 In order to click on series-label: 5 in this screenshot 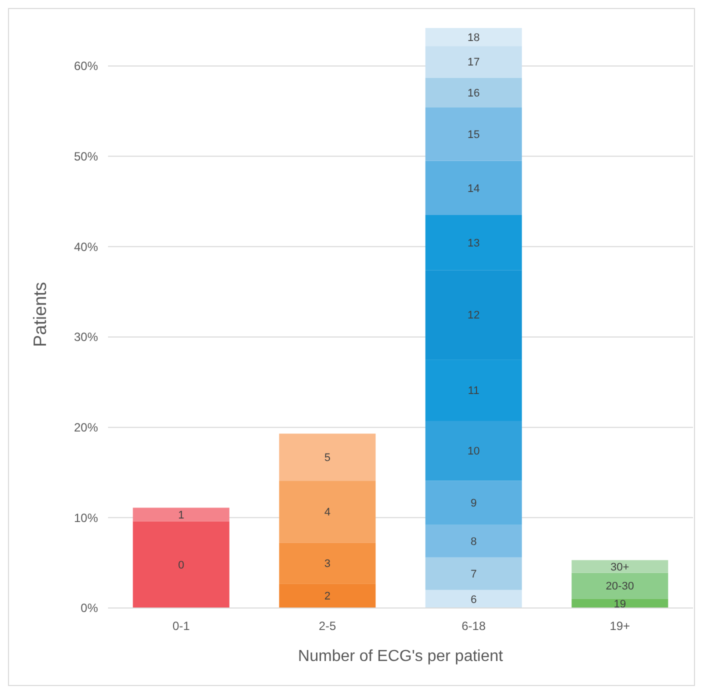, I will do `click(327, 458)`.